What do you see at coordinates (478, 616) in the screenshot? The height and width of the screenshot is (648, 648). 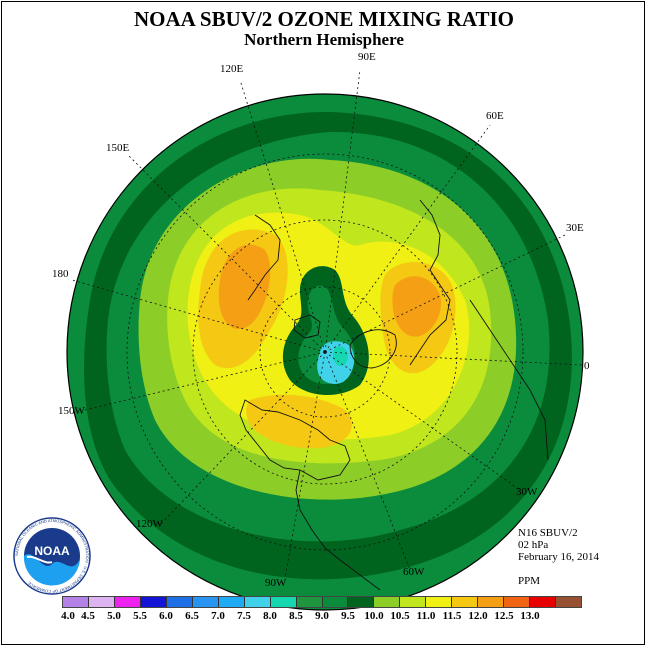 I see `scale-tick-label: 12.0` at bounding box center [478, 616].